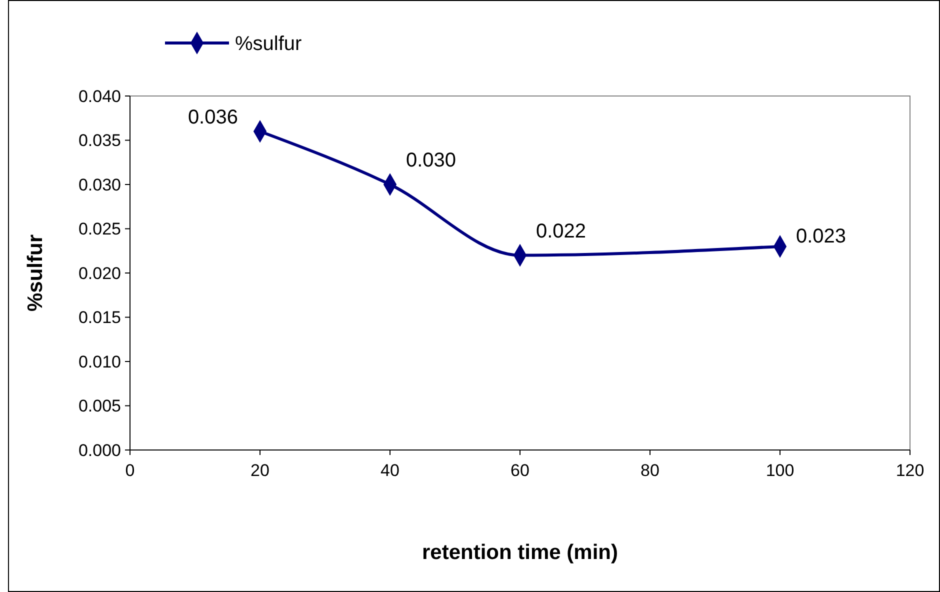 Image resolution: width=940 pixels, height=592 pixels. I want to click on y-tick-label: 0.030, so click(99, 184).